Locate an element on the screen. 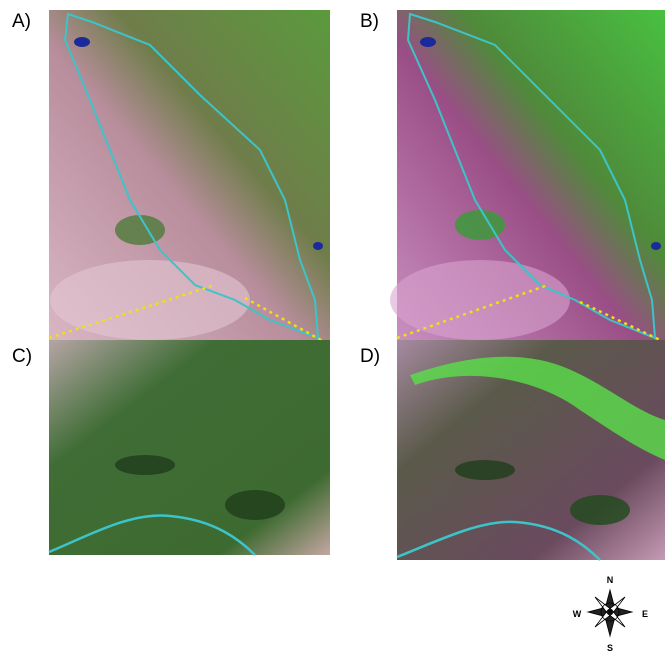 The height and width of the screenshot is (654, 668). compass-points is located at coordinates (610, 613).